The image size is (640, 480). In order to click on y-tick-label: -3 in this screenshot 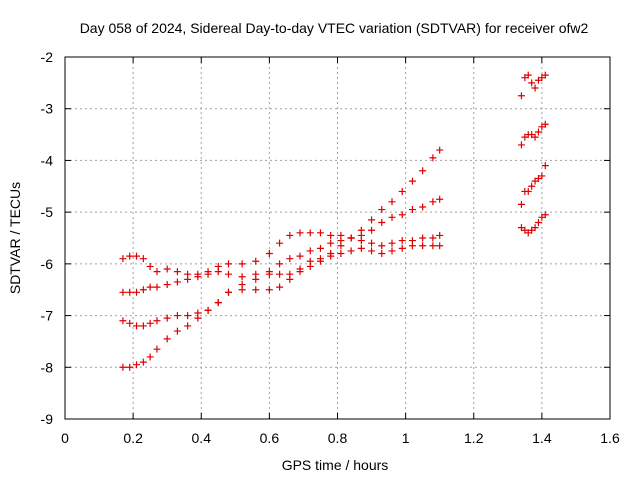, I will do `click(47, 109)`.